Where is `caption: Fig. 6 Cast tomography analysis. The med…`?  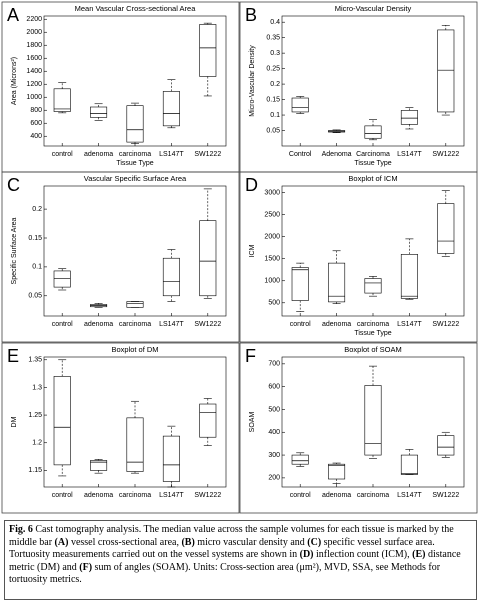 caption: Fig. 6 Cast tomography analysis. The med… is located at coordinates (240, 560).